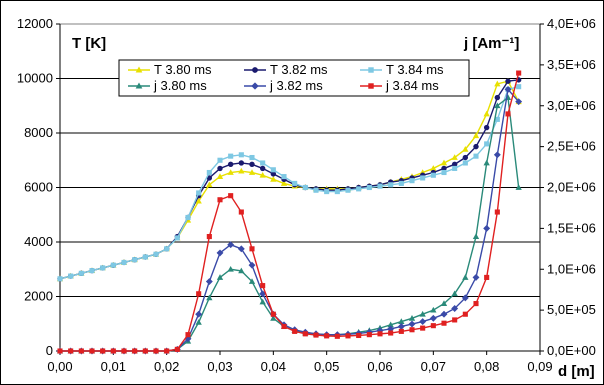 This screenshot has width=604, height=385. Describe the element at coordinates (402, 69) in the screenshot. I see `legend-item: T 3.84 ms` at that location.